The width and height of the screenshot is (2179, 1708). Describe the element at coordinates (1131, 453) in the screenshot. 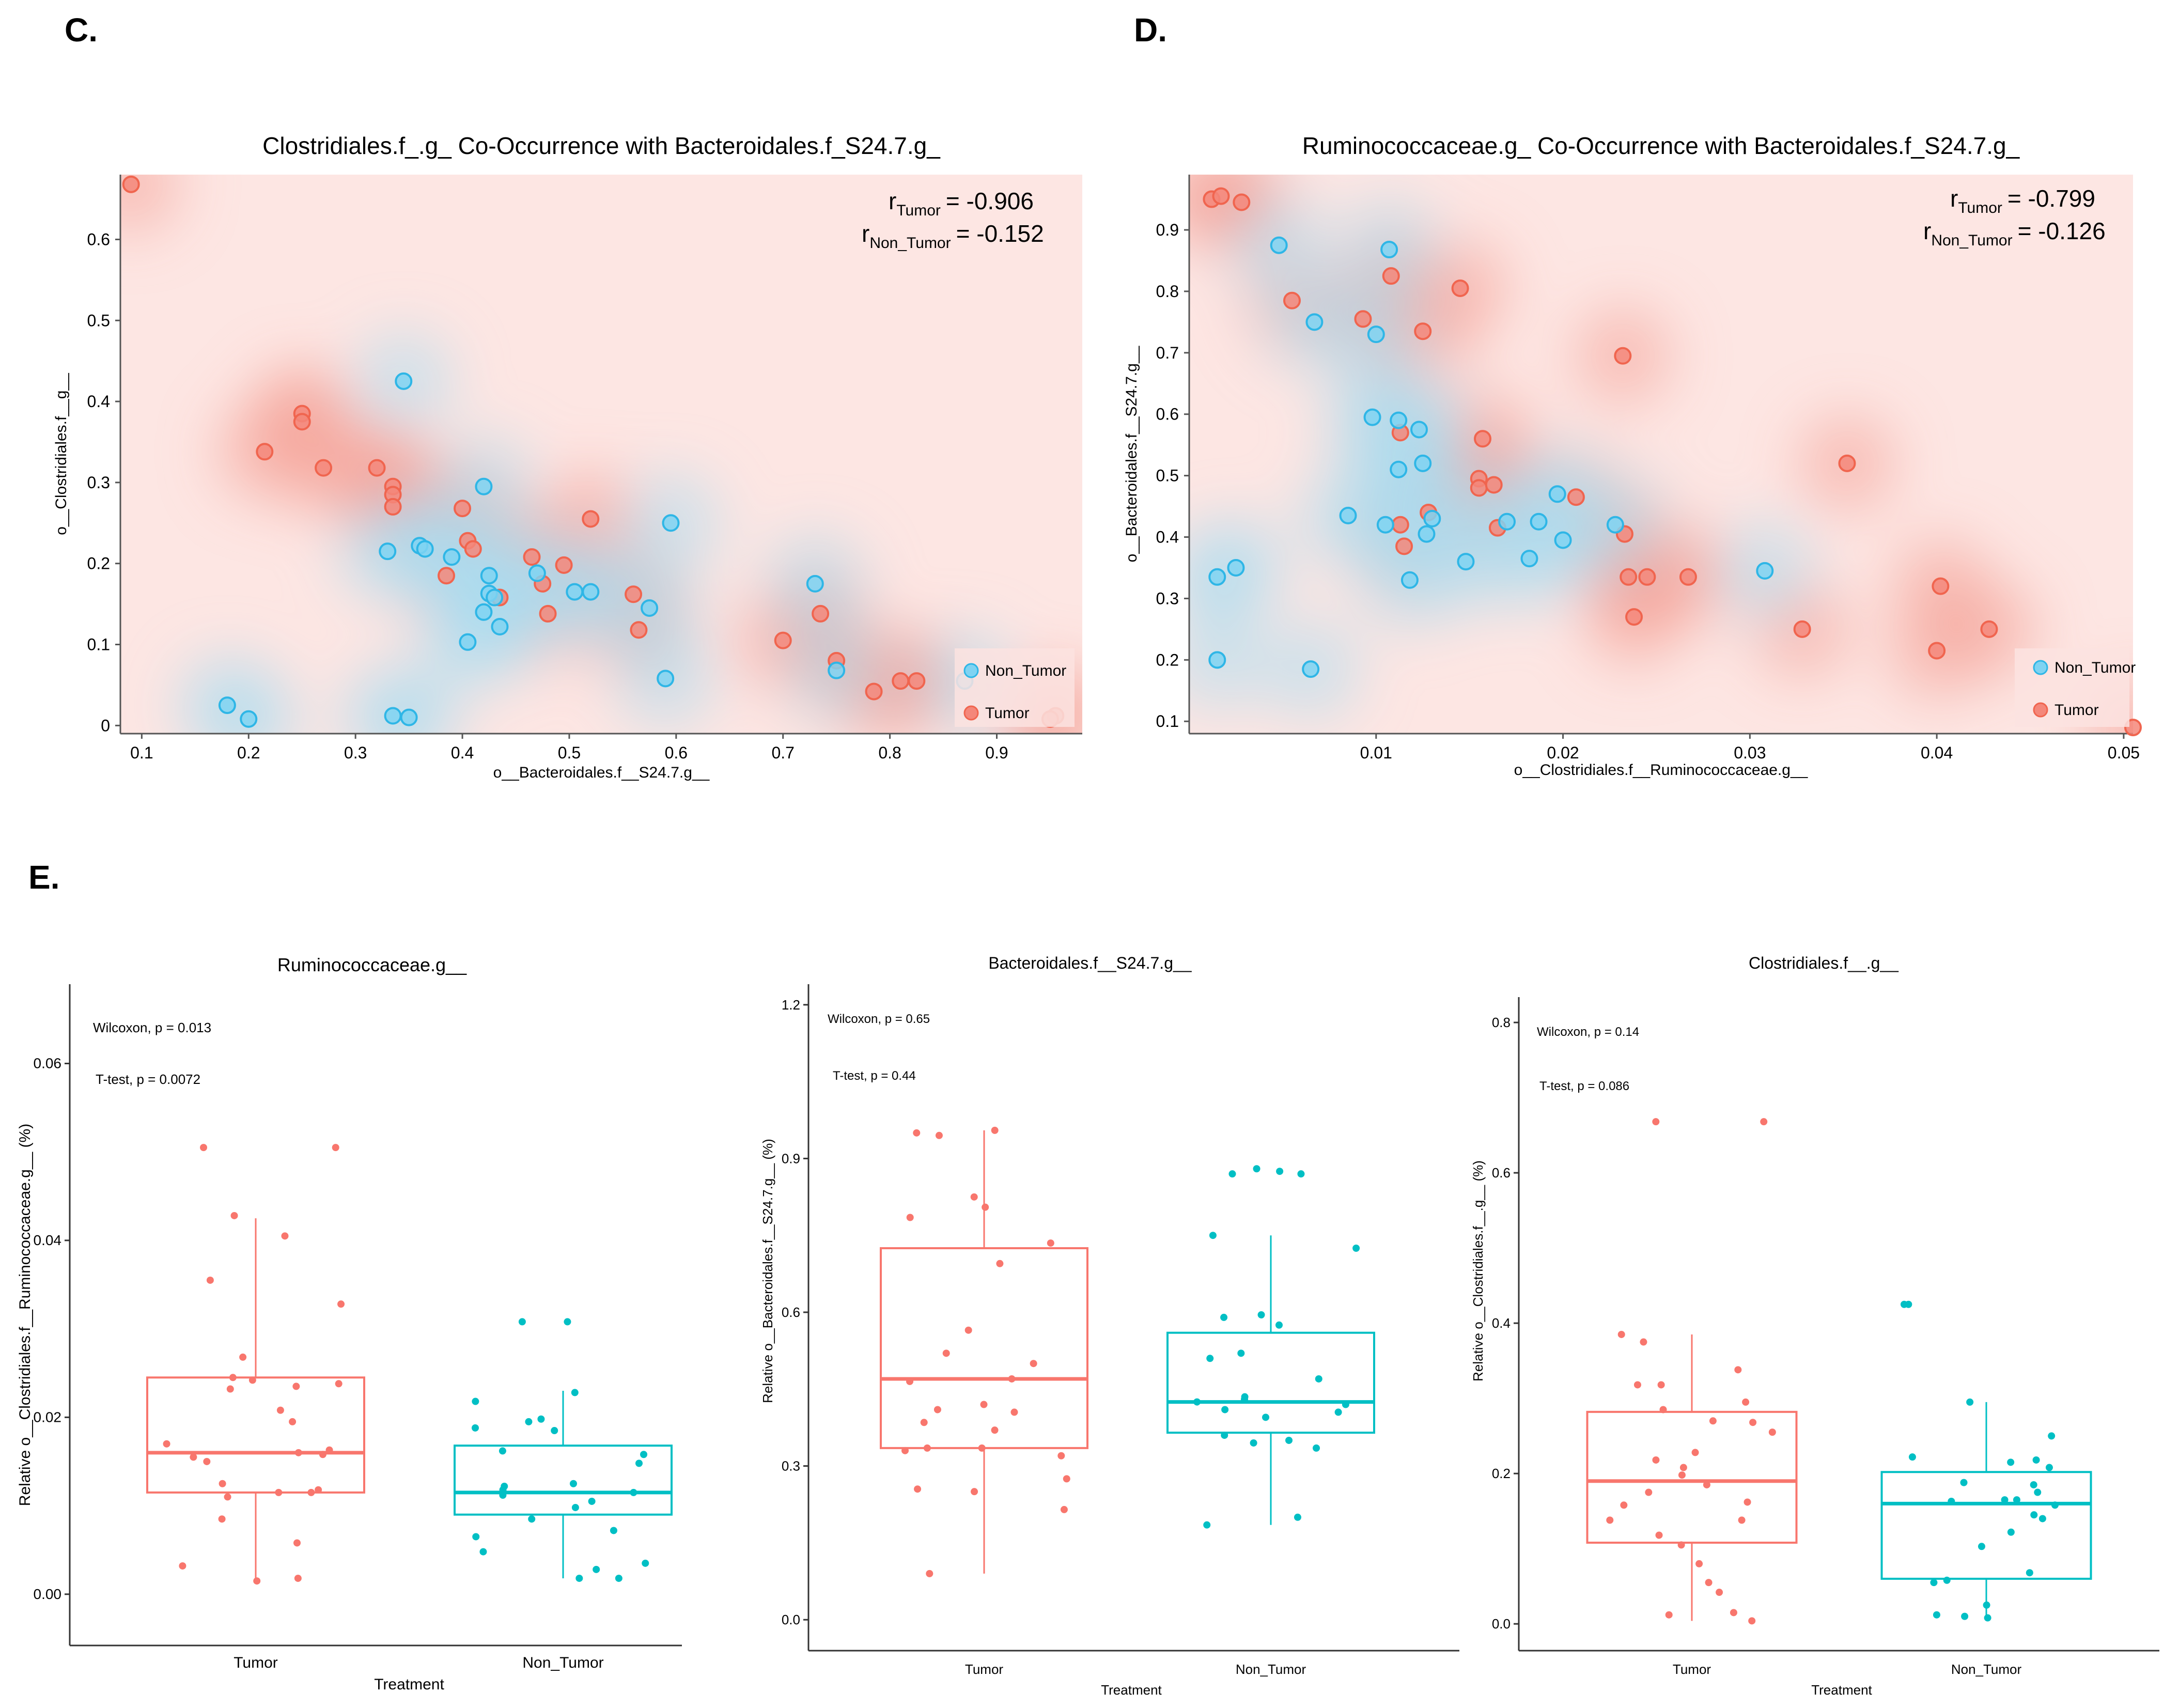

I see `chart-d-ylabel: o__Bacteroidales.f__S24.7.g__` at that location.